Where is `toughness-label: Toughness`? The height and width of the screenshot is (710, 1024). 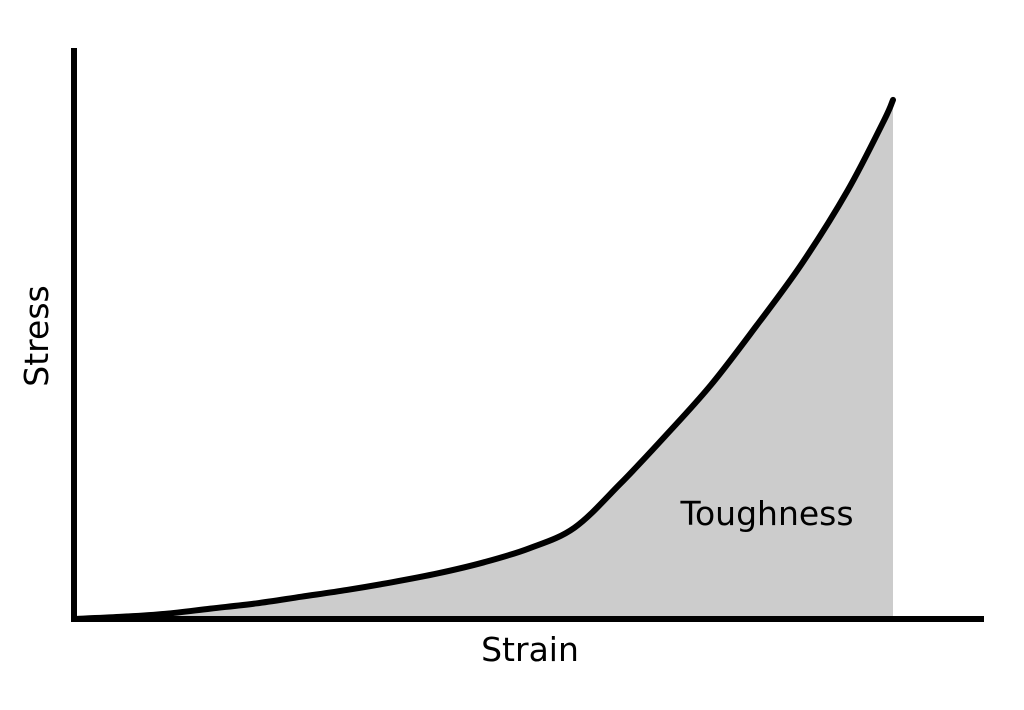 toughness-label: Toughness is located at coordinates (766, 513).